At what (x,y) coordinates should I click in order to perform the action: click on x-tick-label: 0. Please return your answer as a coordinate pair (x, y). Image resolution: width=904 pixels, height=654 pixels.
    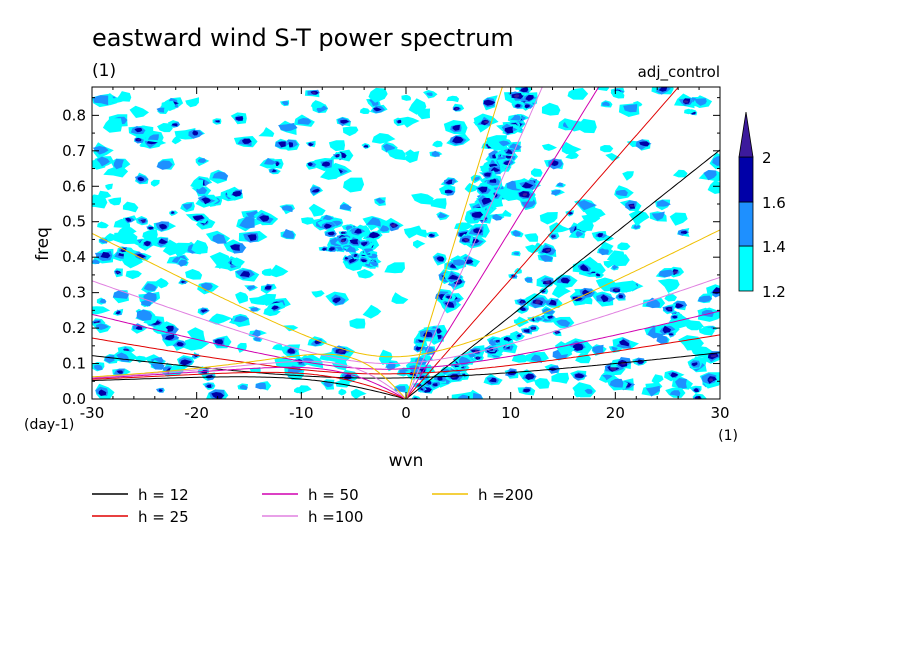
    Looking at the image, I should click on (406, 413).